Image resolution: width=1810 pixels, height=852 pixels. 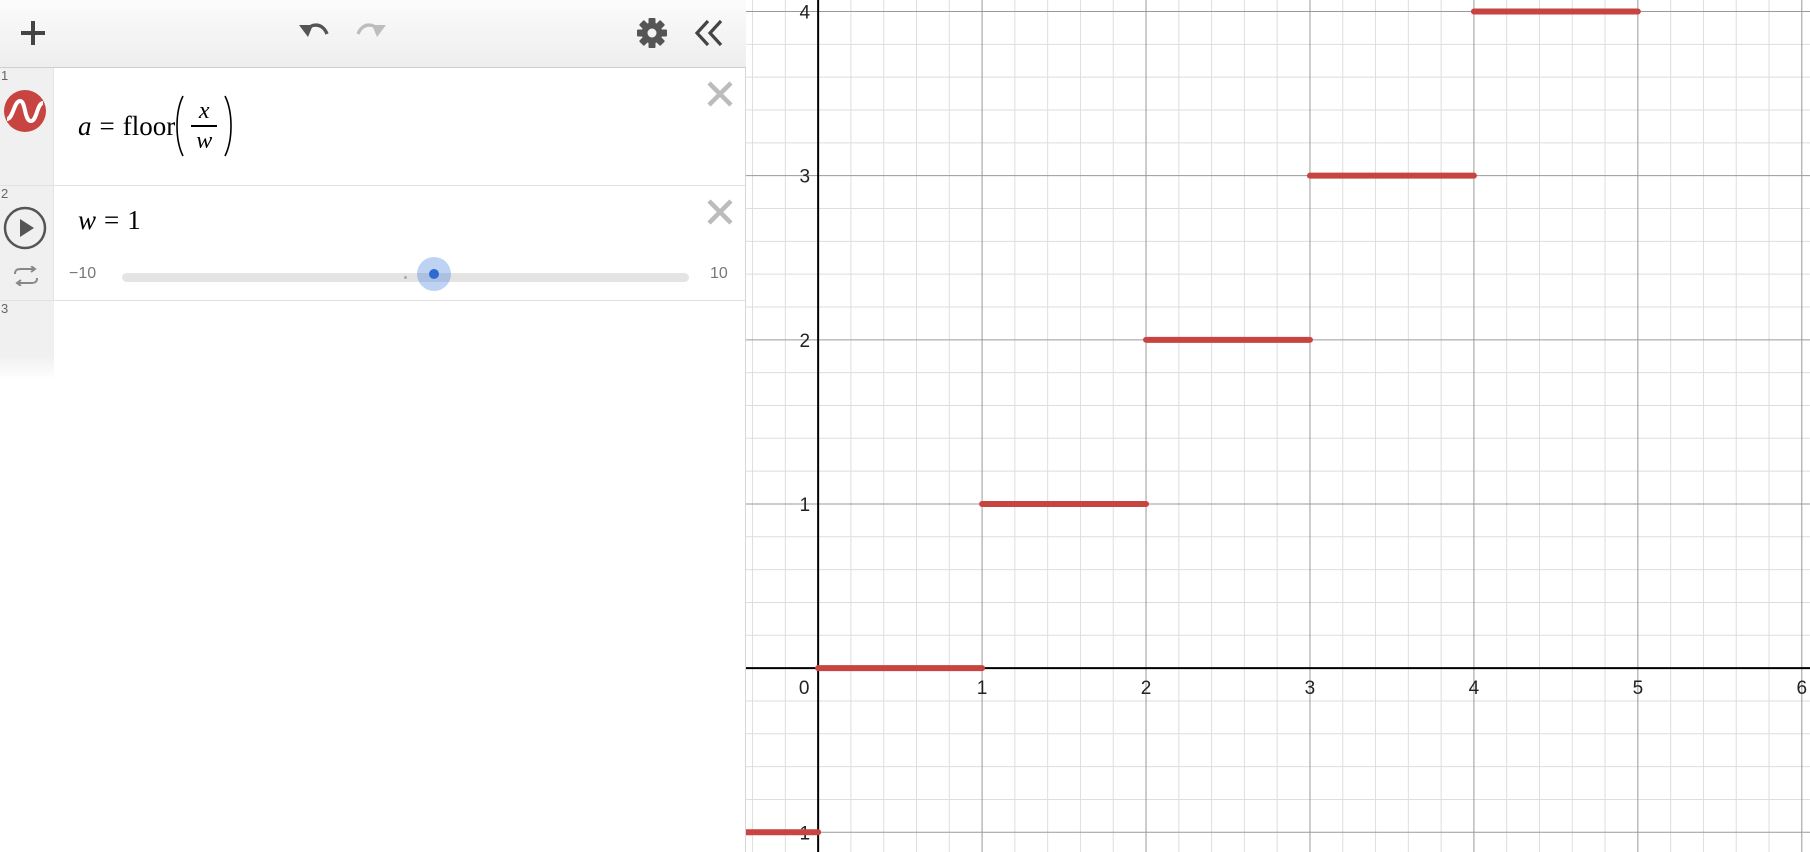 What do you see at coordinates (5, 308) in the screenshot?
I see `row-number: 3` at bounding box center [5, 308].